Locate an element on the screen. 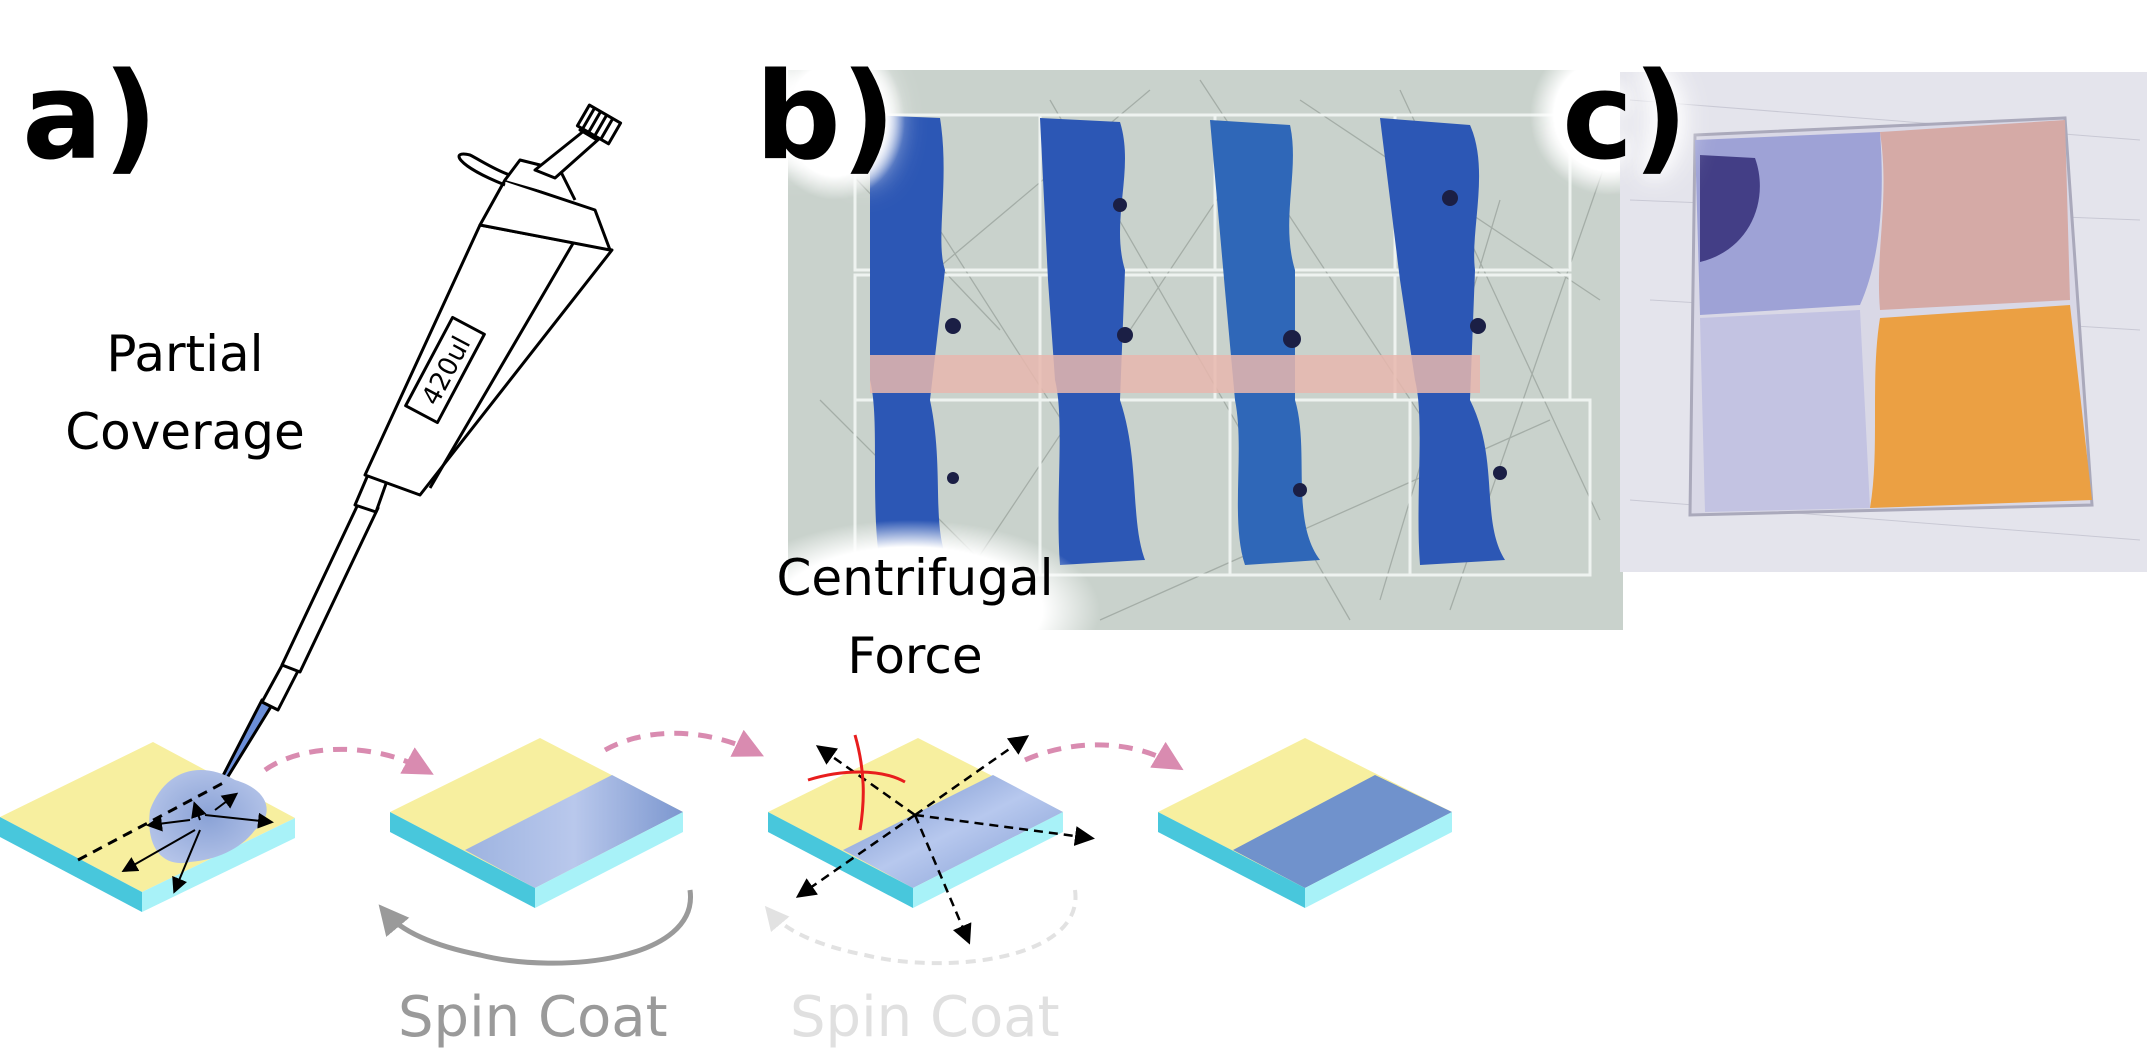  caption-partial-coverage: Partial Coverage is located at coordinates (185, 393).